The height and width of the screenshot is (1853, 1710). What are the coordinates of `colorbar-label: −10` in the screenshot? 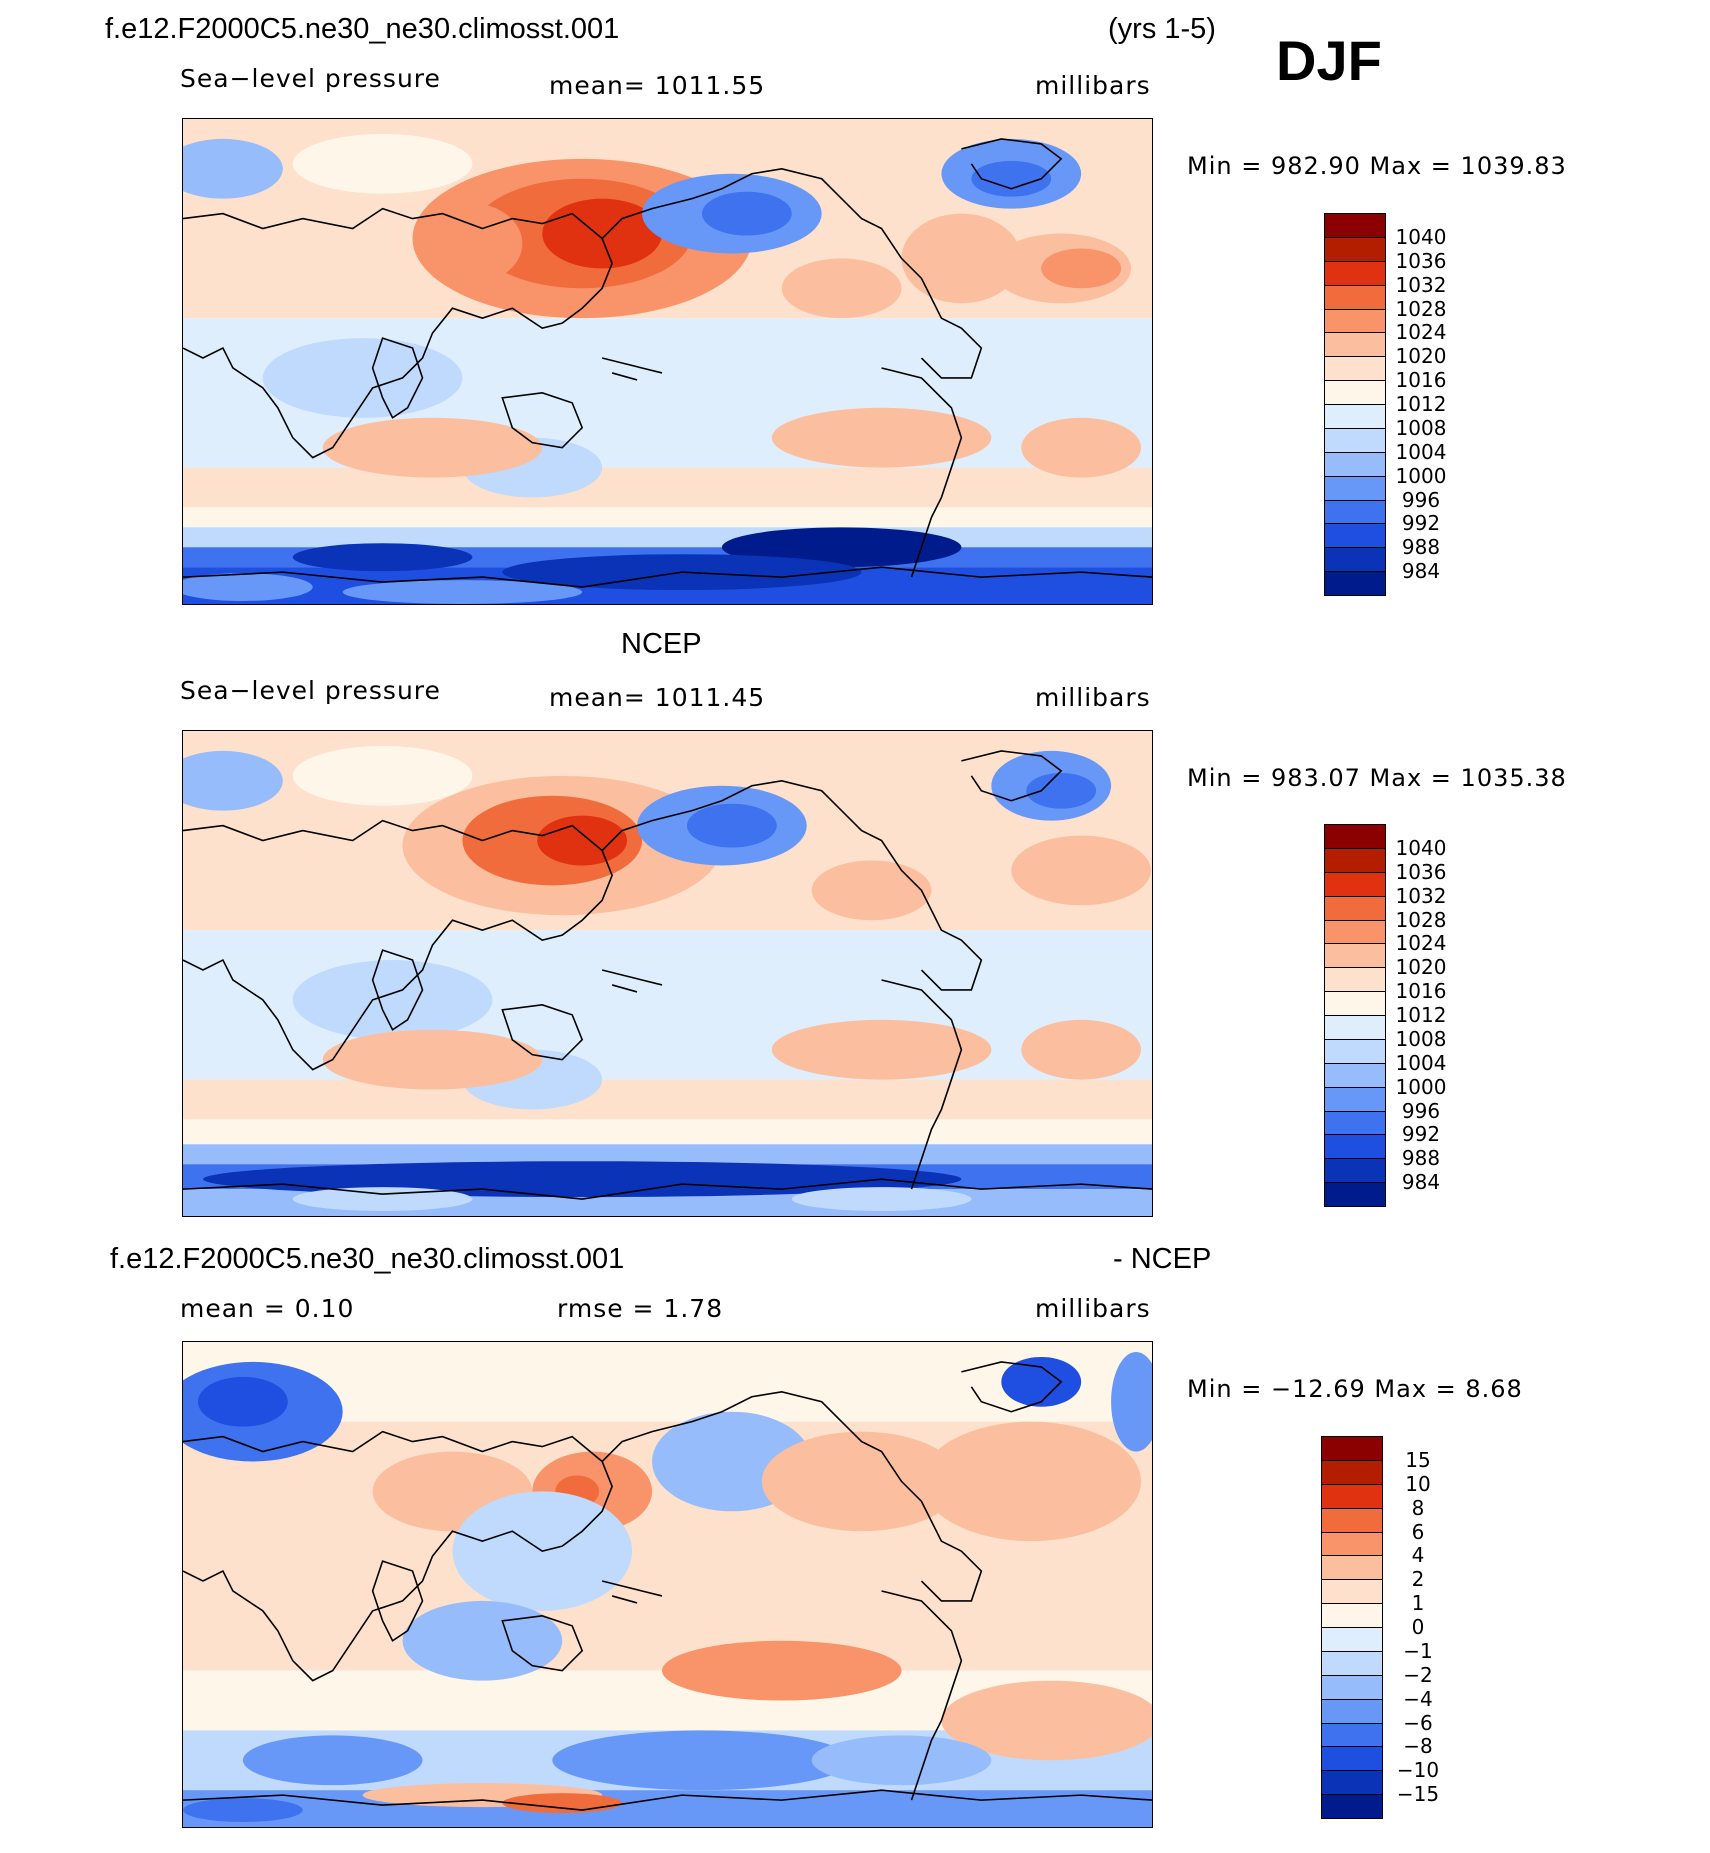 It's located at (1418, 1770).